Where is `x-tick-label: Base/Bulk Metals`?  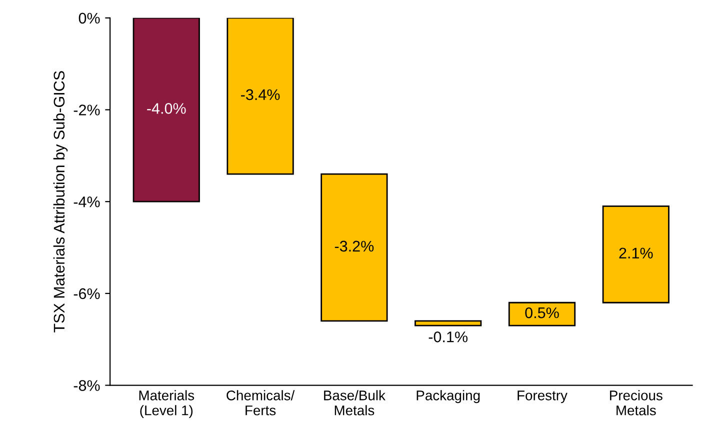 x-tick-label: Base/Bulk Metals is located at coordinates (355, 403).